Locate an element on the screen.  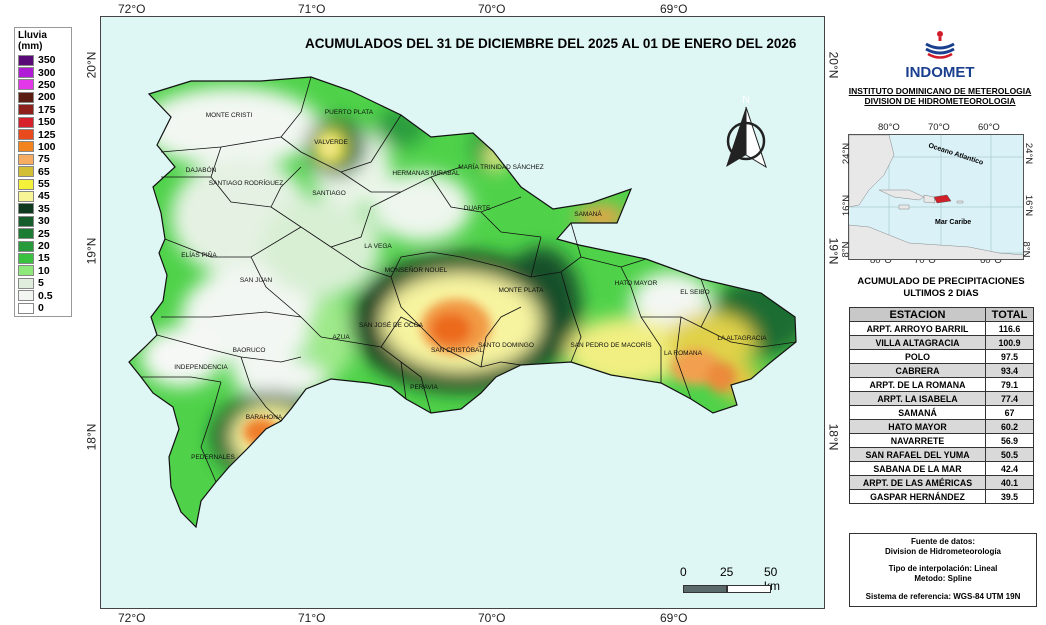
province-label: AZUA is located at coordinates (341, 337).